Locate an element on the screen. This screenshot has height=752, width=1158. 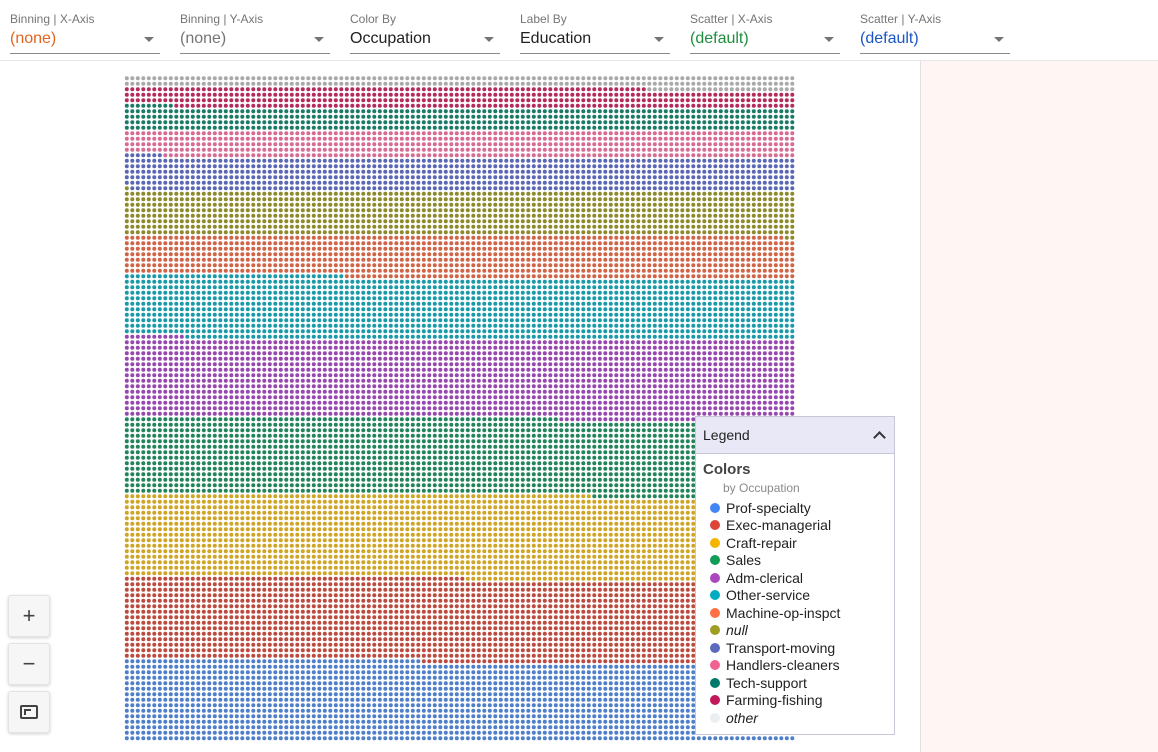
scatter-y-axis-label: Scatter | Y-Axis is located at coordinates (901, 19).